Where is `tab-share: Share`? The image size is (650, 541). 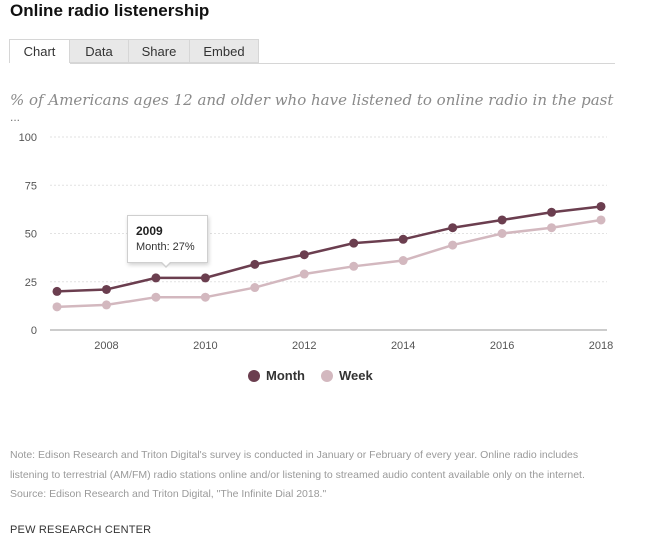 tab-share: Share is located at coordinates (158, 51).